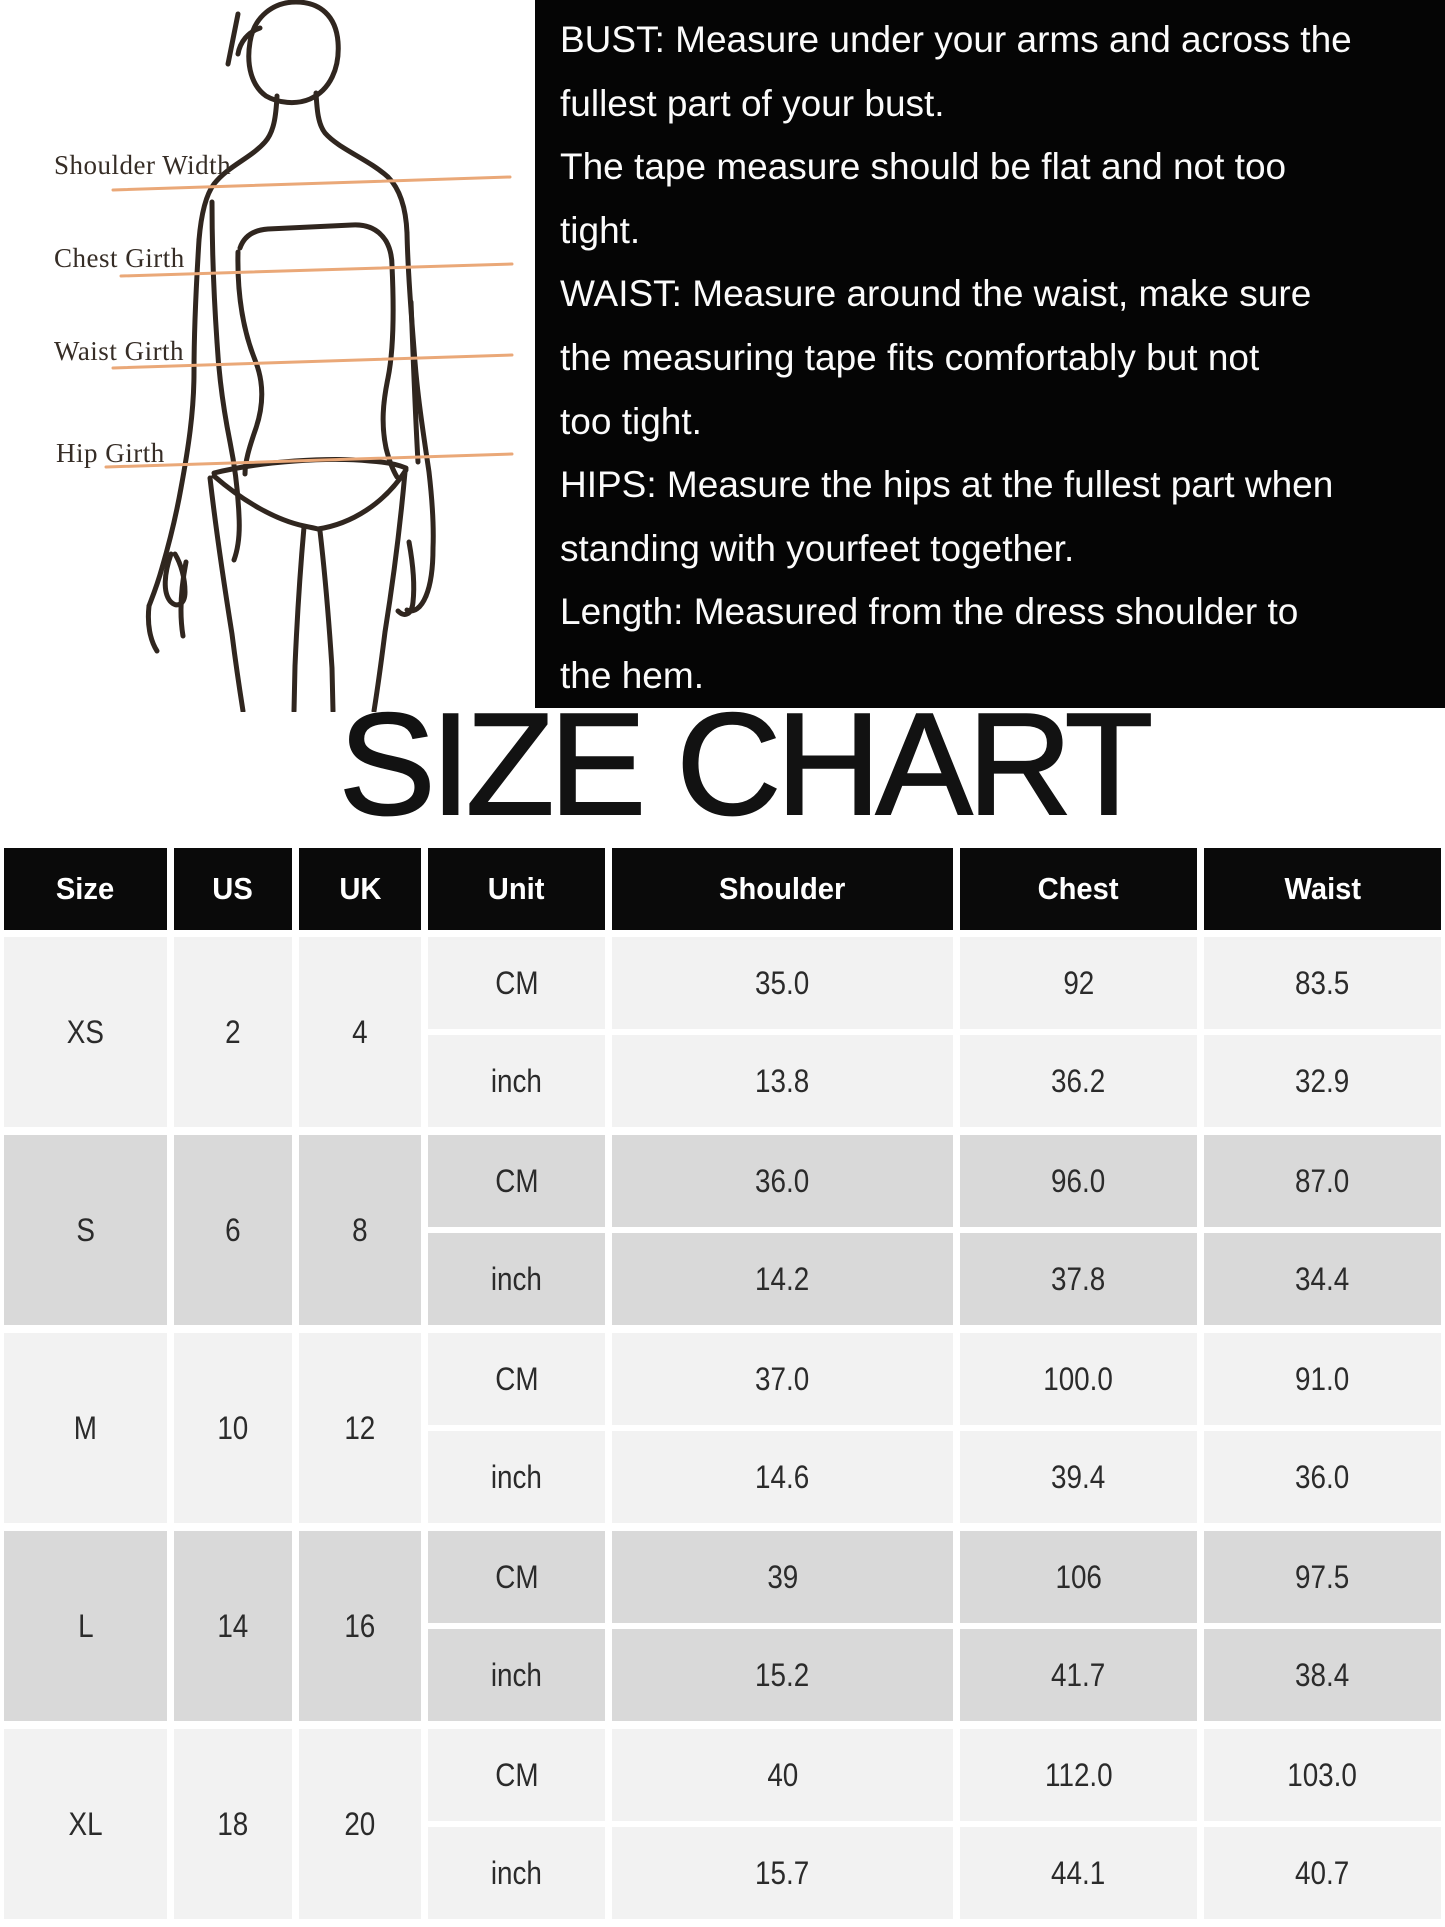  What do you see at coordinates (782, 1081) in the screenshot?
I see `cell-shoulder: 13.8` at bounding box center [782, 1081].